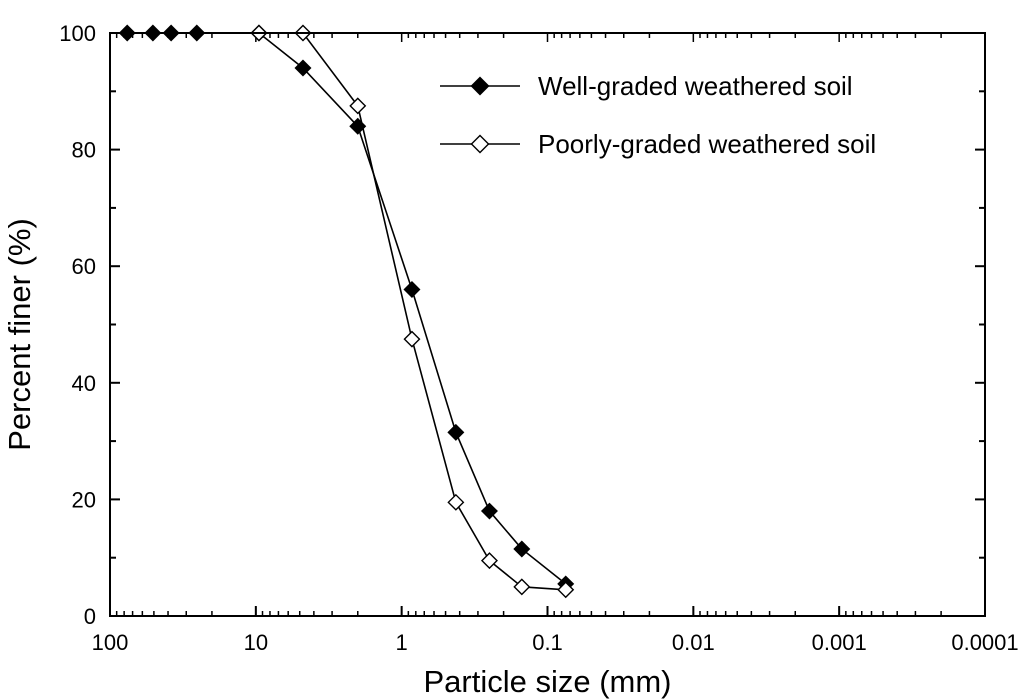  I want to click on y-tick-label: 40, so click(84, 383).